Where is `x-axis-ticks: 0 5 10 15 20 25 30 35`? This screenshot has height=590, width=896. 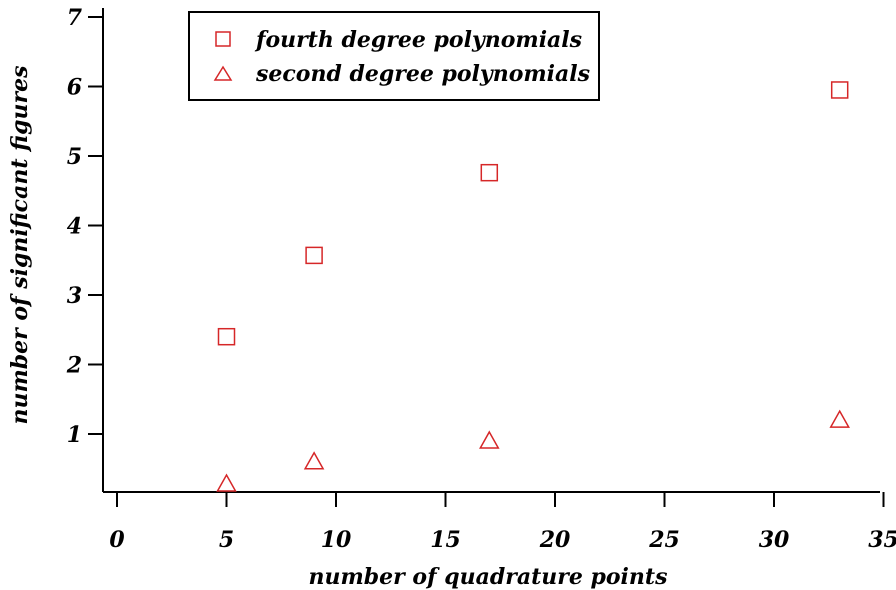
x-axis-ticks: 0 5 10 15 20 25 30 35 is located at coordinates (502, 522).